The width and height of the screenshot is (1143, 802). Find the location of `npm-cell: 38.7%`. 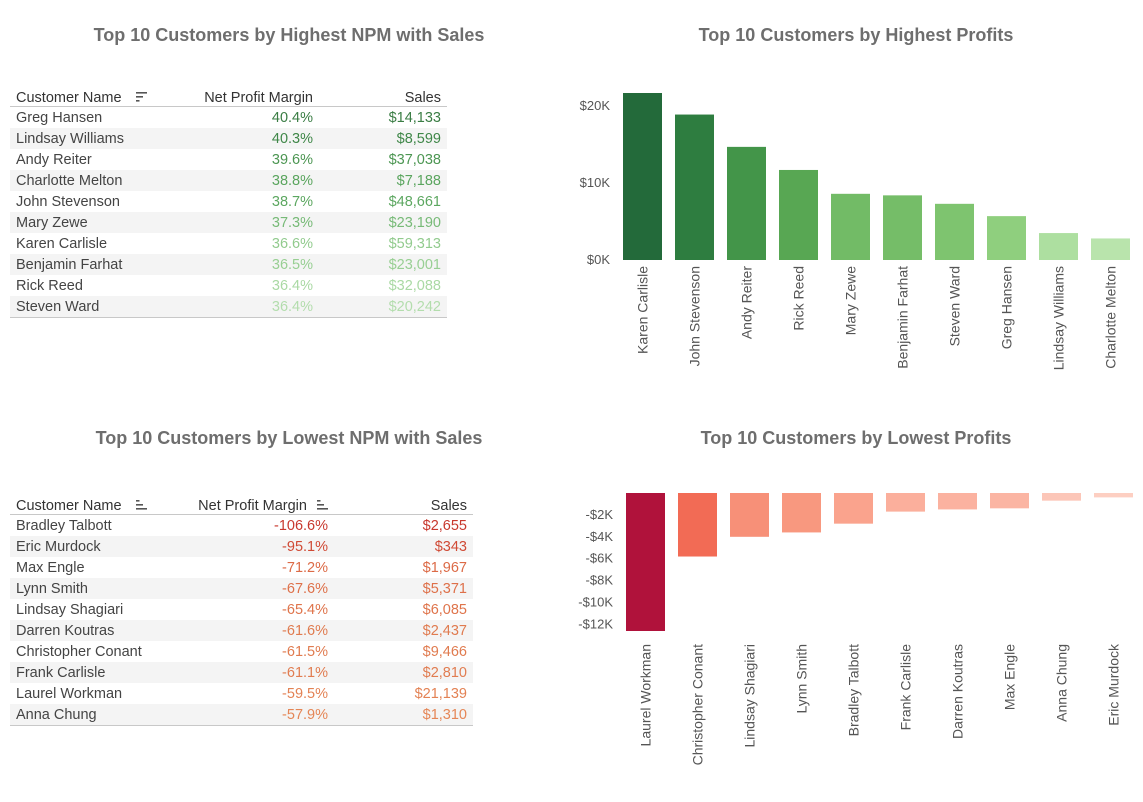

npm-cell: 38.7% is located at coordinates (292, 201).